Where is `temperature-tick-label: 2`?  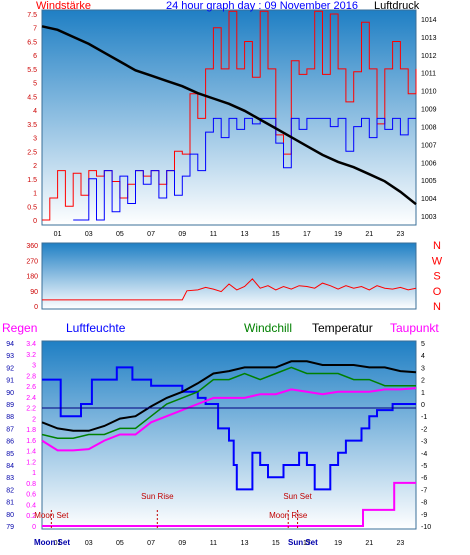 temperature-tick-label: 2 is located at coordinates (423, 381).